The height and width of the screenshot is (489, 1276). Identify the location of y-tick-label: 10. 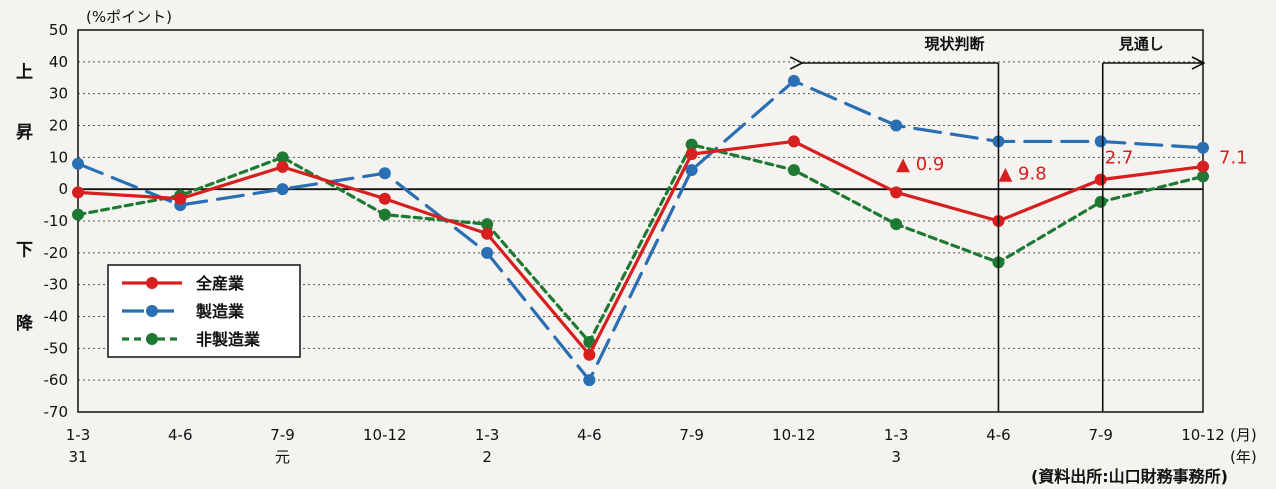
(58, 157).